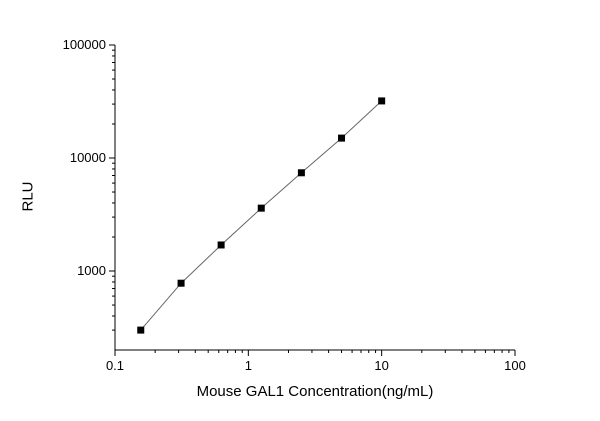 This screenshot has width=600, height=421. What do you see at coordinates (315, 391) in the screenshot?
I see `x-axis-title: Mouse GAL1 Concentration(ng/mL)` at bounding box center [315, 391].